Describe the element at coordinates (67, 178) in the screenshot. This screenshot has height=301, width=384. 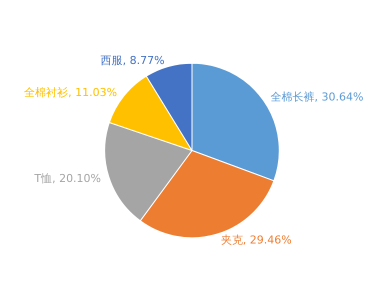
I see `slice-label: T恤, 20.10%` at that location.